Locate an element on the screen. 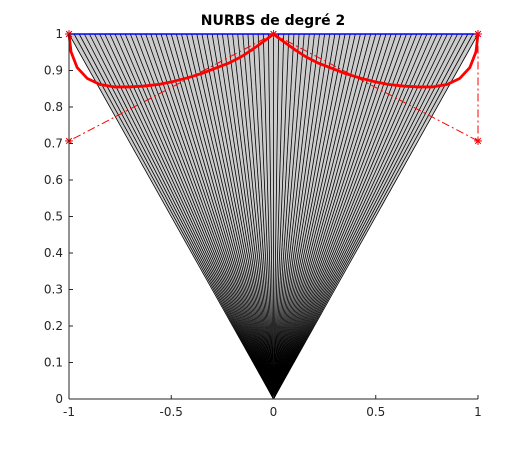 This screenshot has height=450, width=528. y-tick-label: 0.9 is located at coordinates (53, 71).